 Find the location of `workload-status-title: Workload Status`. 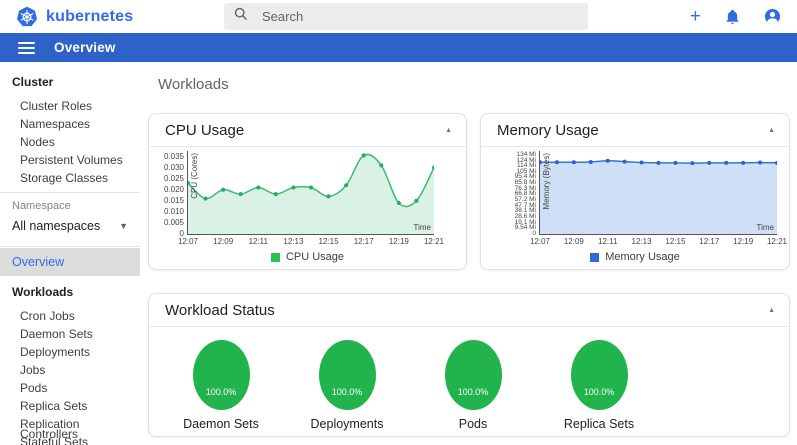

workload-status-title: Workload Status is located at coordinates (220, 310).